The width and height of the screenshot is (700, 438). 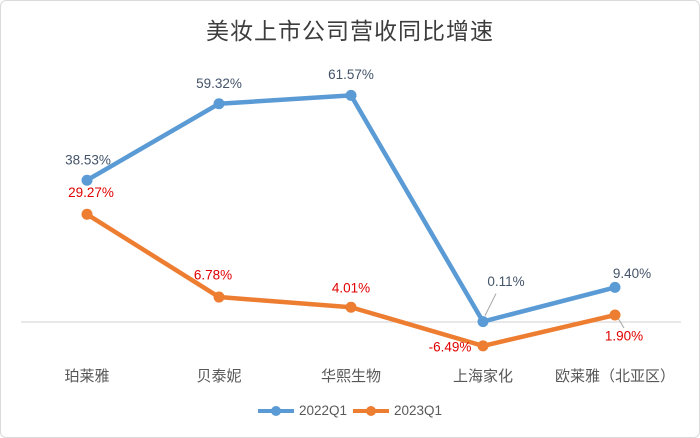 What do you see at coordinates (213, 275) in the screenshot?
I see `data-label-s1-1: 6.78%` at bounding box center [213, 275].